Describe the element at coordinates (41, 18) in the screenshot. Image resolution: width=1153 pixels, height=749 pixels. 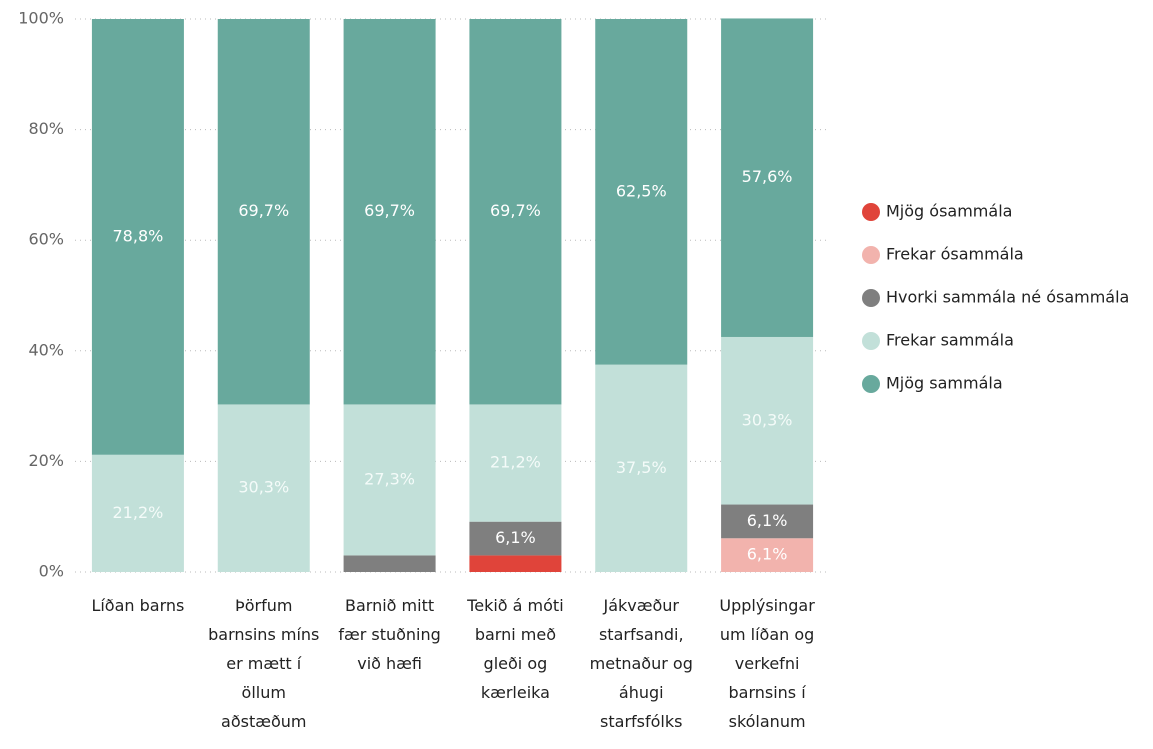
I see `y-tick-label: 100%` at that location.